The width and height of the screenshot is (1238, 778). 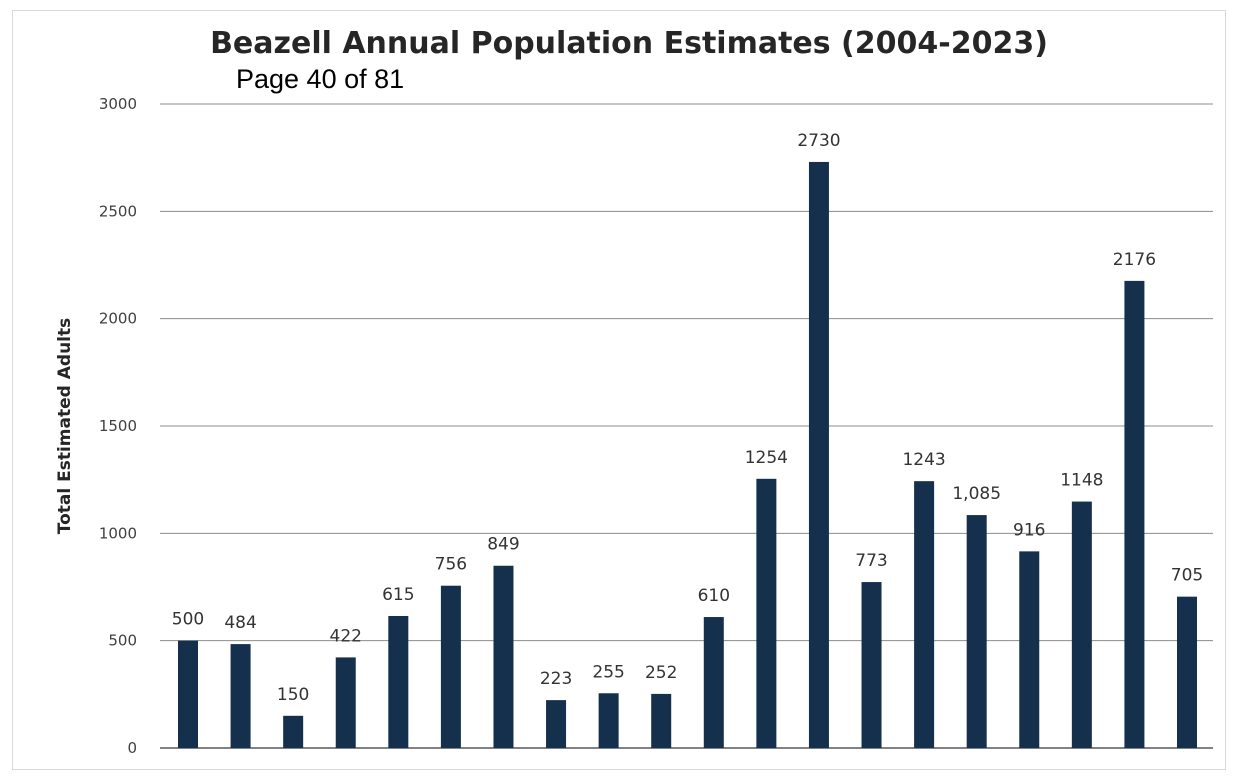 I want to click on data-label: 255, so click(x=608, y=672).